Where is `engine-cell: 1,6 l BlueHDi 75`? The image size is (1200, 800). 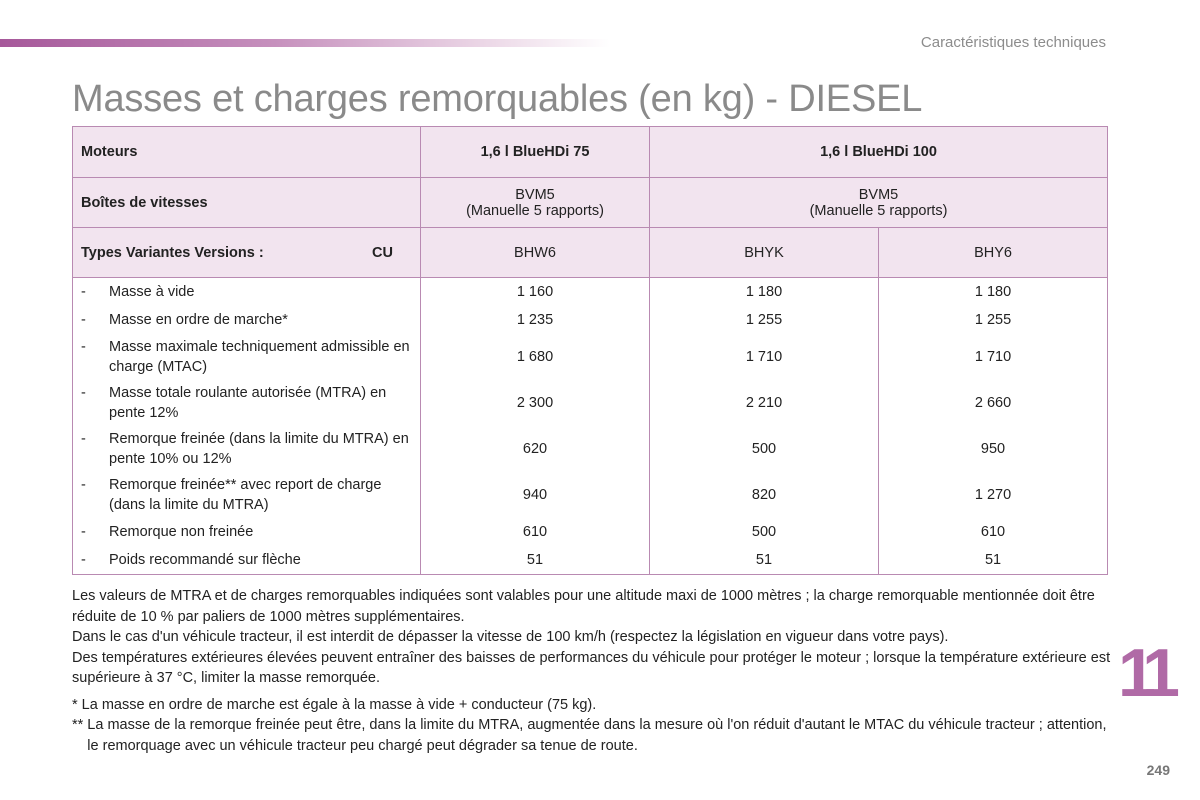 engine-cell: 1,6 l BlueHDi 75 is located at coordinates (535, 152).